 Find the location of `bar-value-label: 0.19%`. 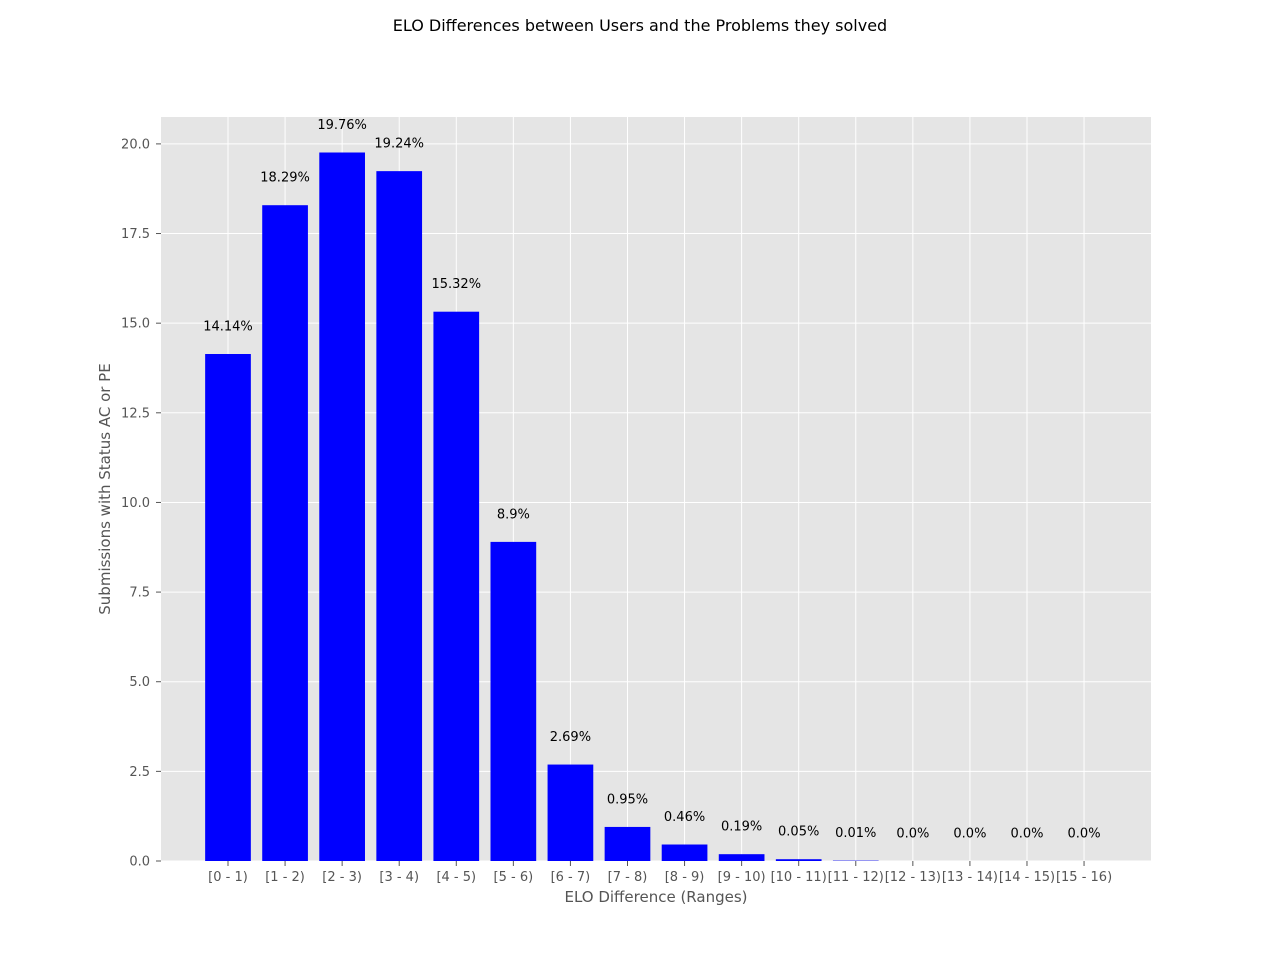

bar-value-label: 0.19% is located at coordinates (741, 827).